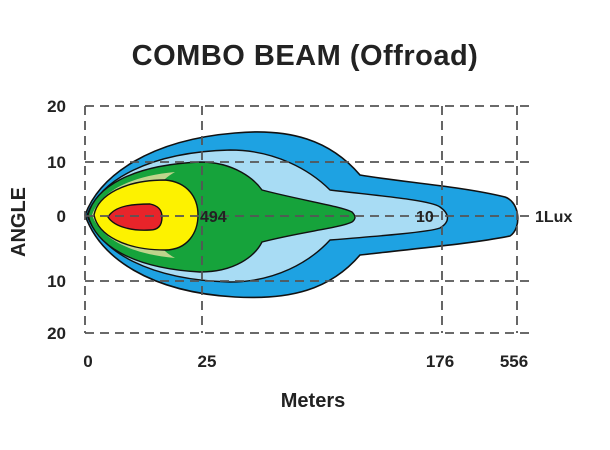 The width and height of the screenshot is (610, 450). I want to click on contour-label-10: 10, so click(425, 217).